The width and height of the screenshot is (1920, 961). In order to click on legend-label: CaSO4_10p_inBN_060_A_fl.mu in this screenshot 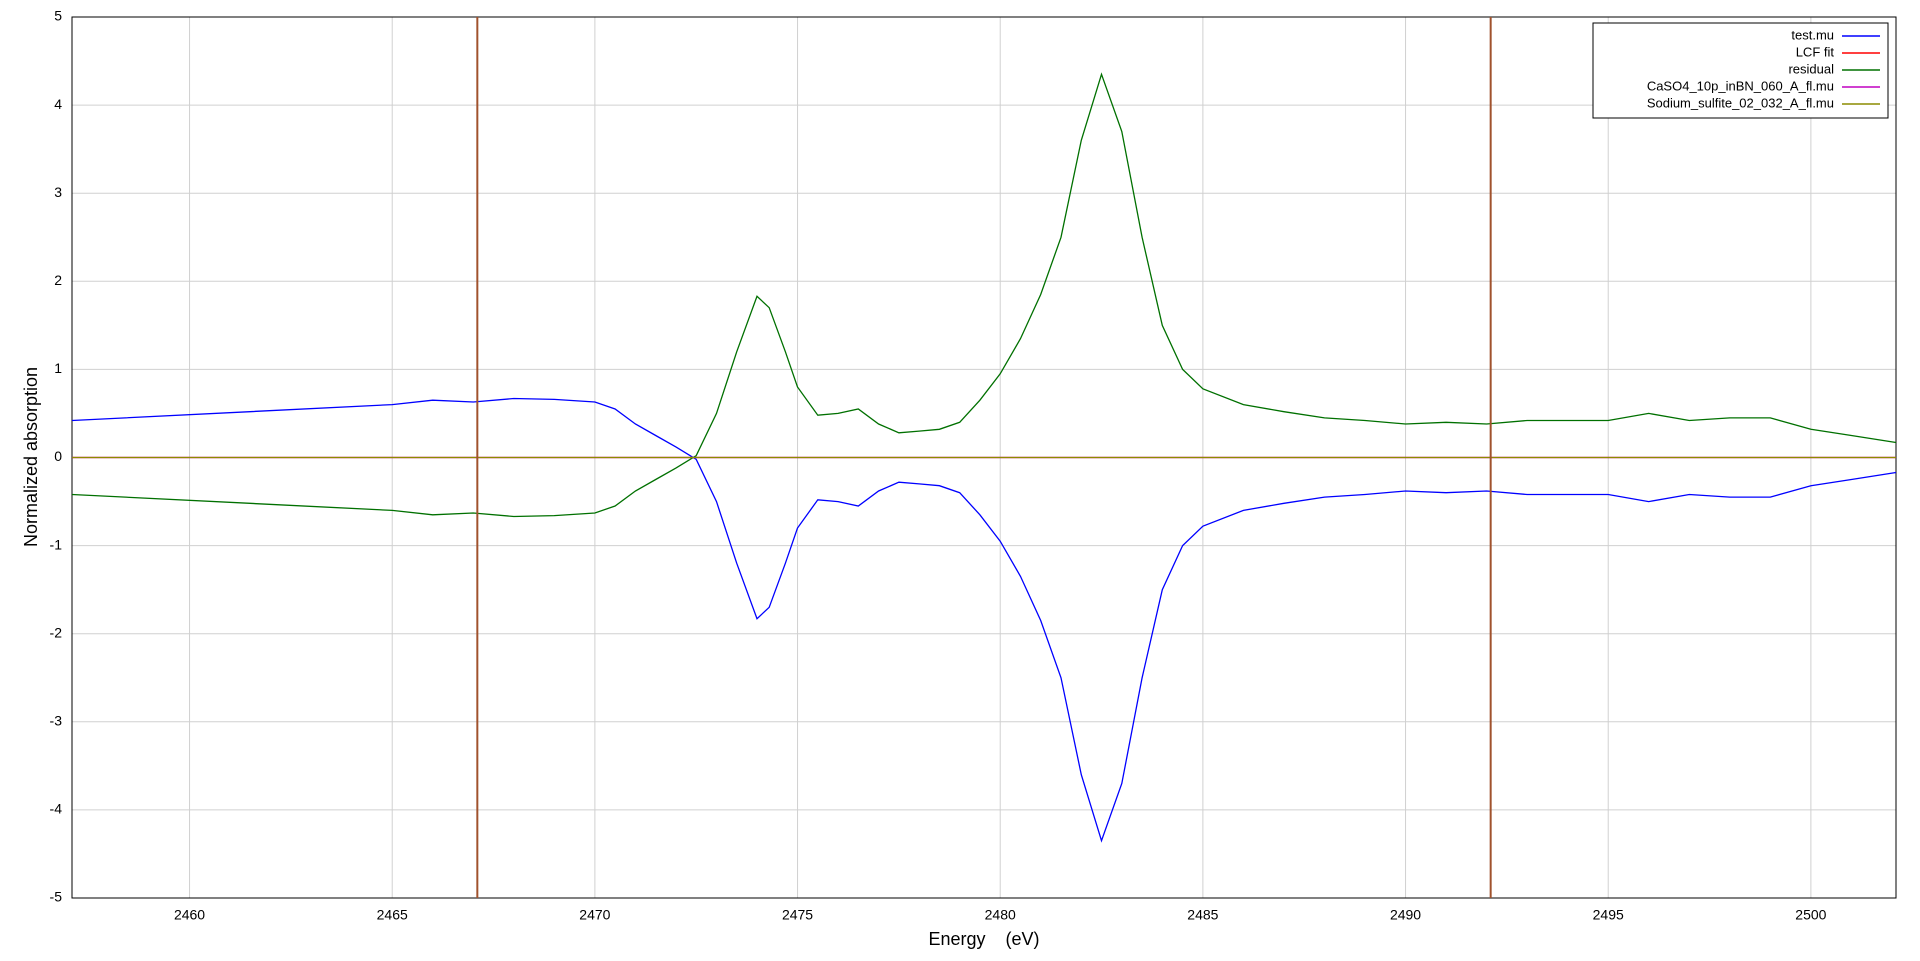, I will do `click(1740, 85)`.